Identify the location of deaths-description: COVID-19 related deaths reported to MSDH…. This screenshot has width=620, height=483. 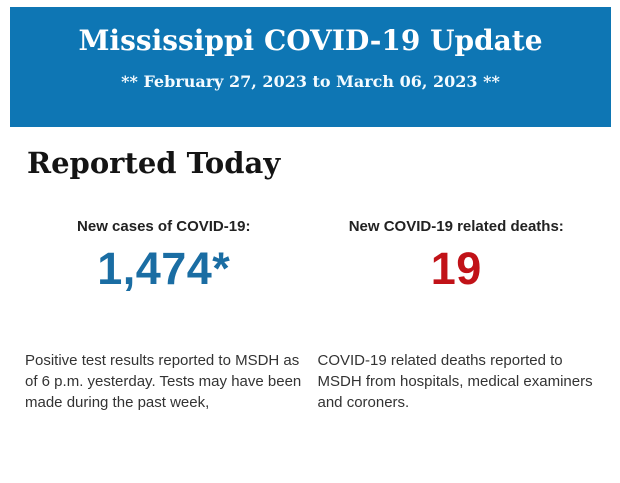
(455, 381).